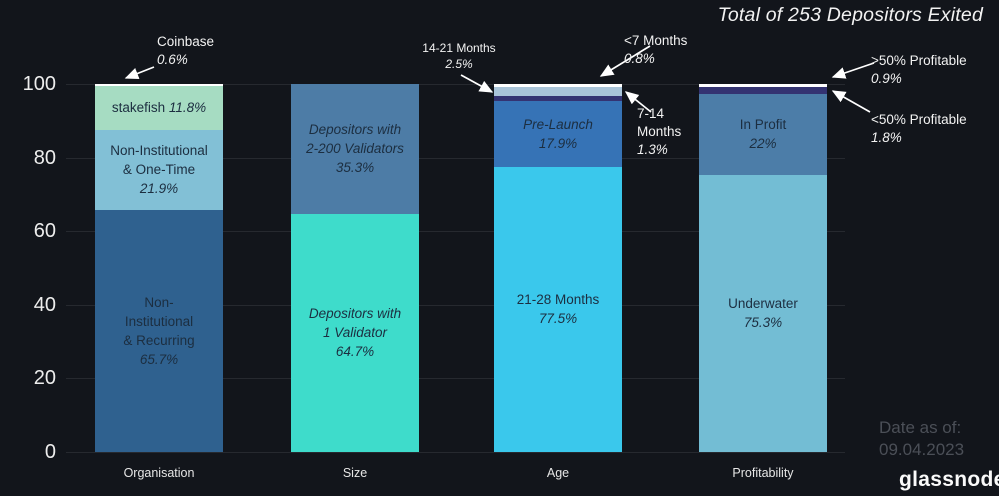  I want to click on segment-7-14-months, so click(558, 98).